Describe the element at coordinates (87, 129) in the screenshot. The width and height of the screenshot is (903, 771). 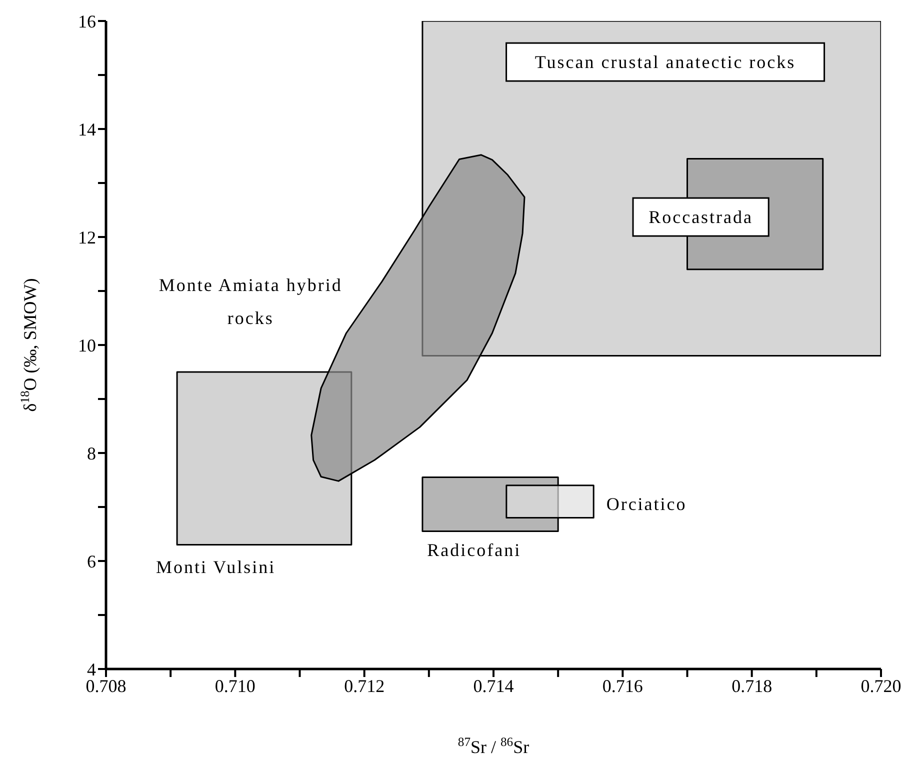
I see `y-tick-label: 14` at that location.